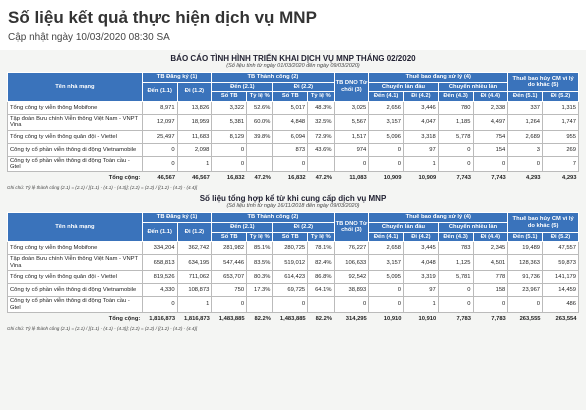 This screenshot has width=586, height=410. Describe the element at coordinates (490, 263) in the screenshot. I see `cell: 4,501` at that location.